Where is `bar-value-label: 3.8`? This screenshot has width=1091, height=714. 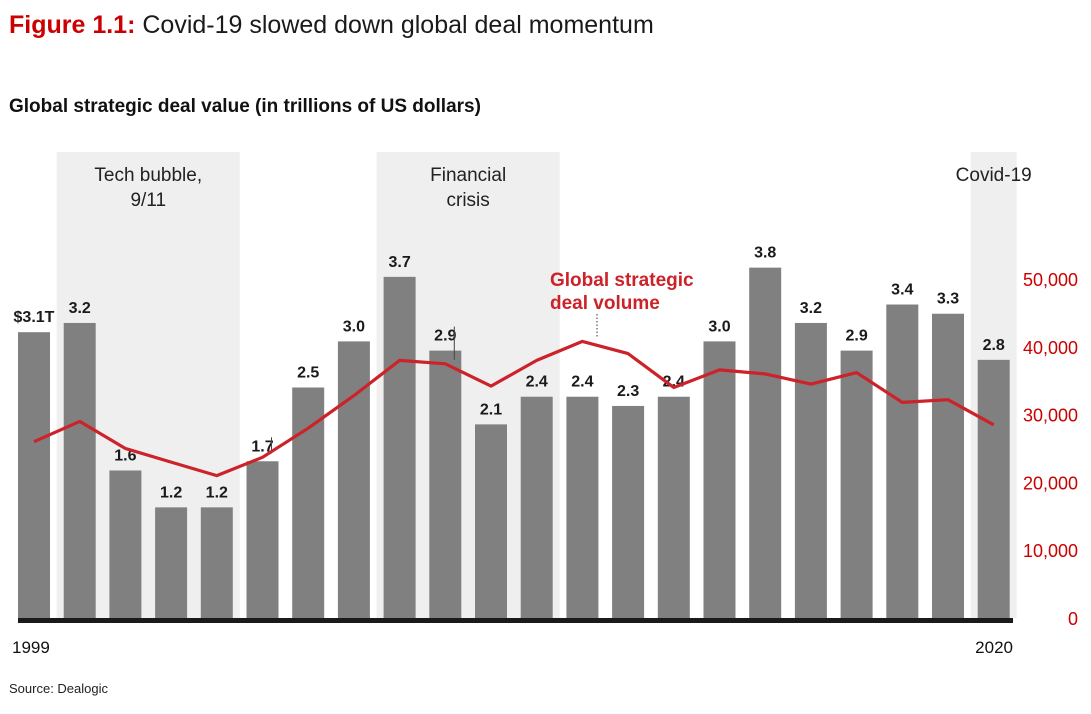
bar-value-label: 3.8 is located at coordinates (765, 253).